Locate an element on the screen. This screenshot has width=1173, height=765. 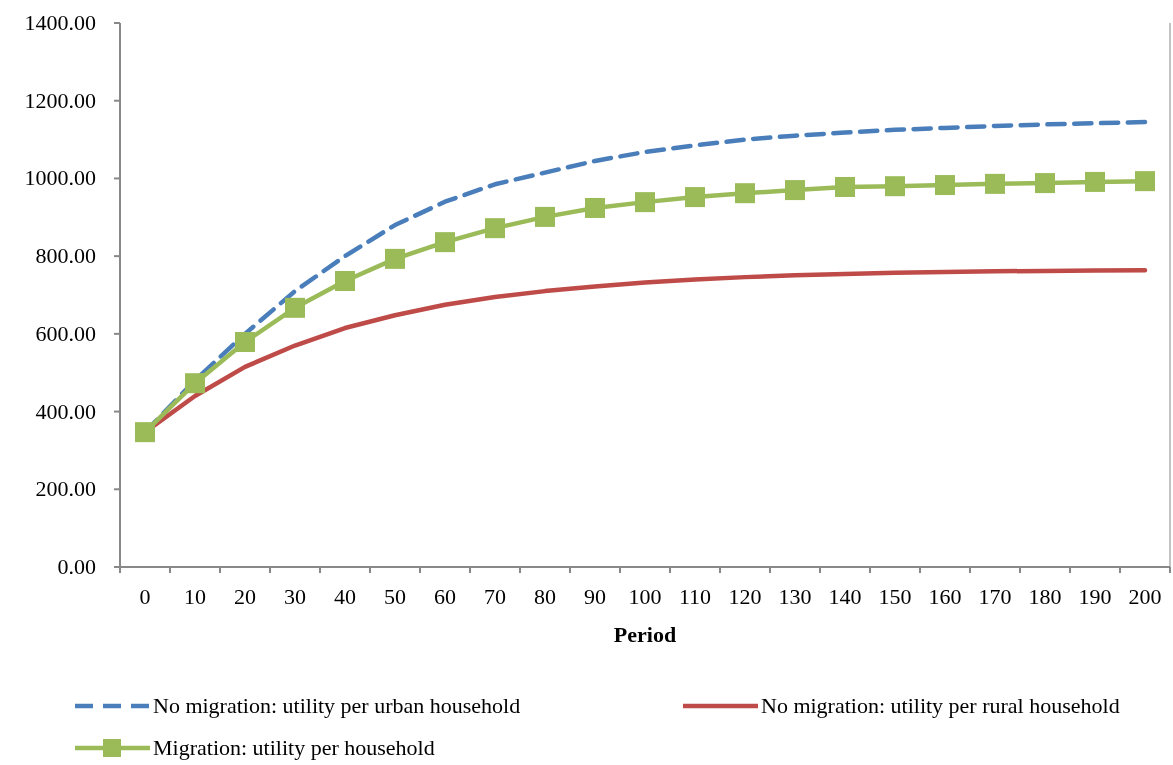
legend-label: Migration: utility per household is located at coordinates (294, 747).